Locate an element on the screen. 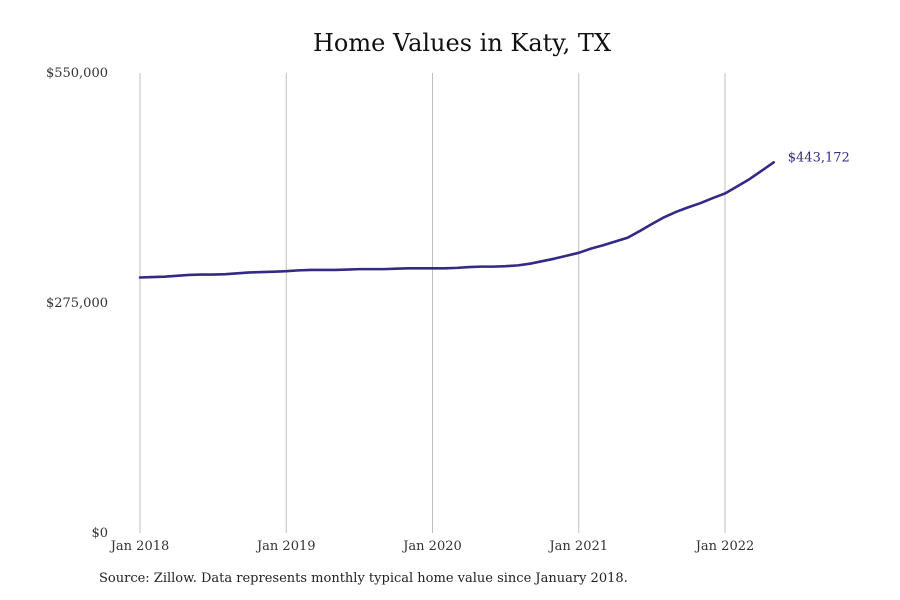  x-tick-label: Jan 2019 is located at coordinates (285, 546).